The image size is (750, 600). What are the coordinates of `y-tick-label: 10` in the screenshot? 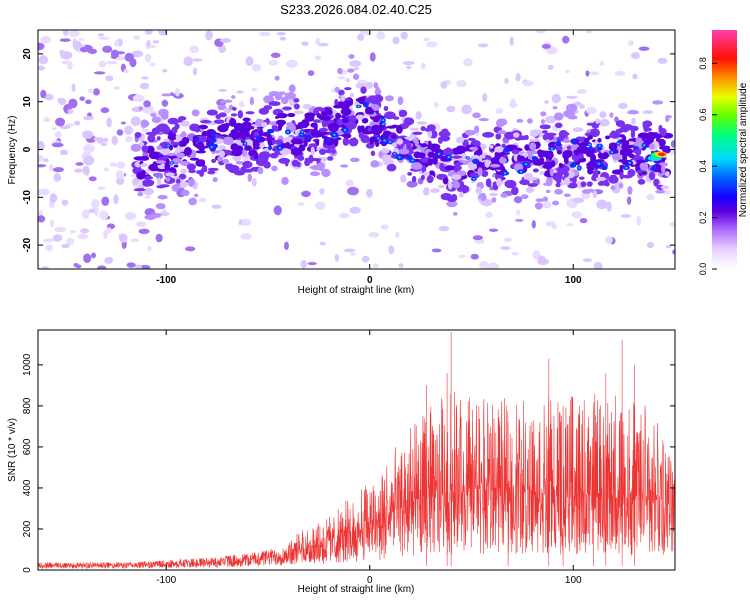 It's located at (27, 102).